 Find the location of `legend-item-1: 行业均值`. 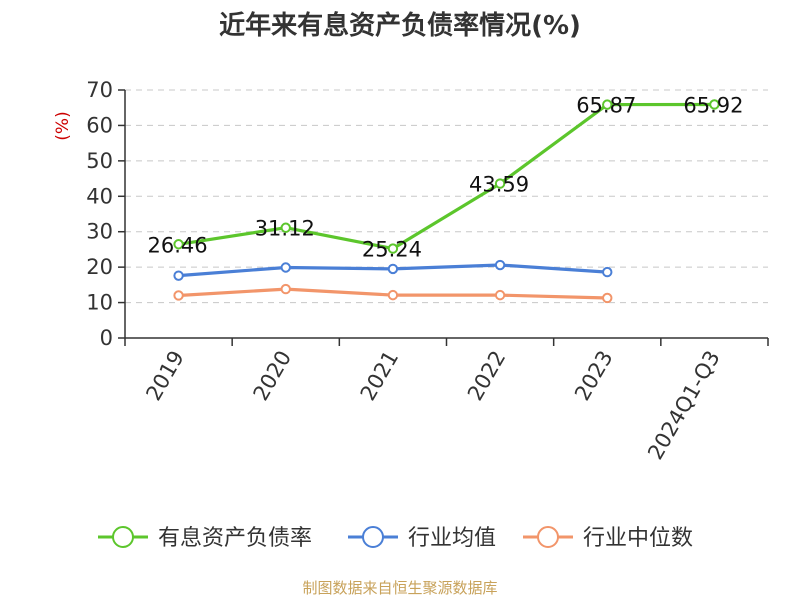

legend-item-1: 行业均值 is located at coordinates (422, 538).